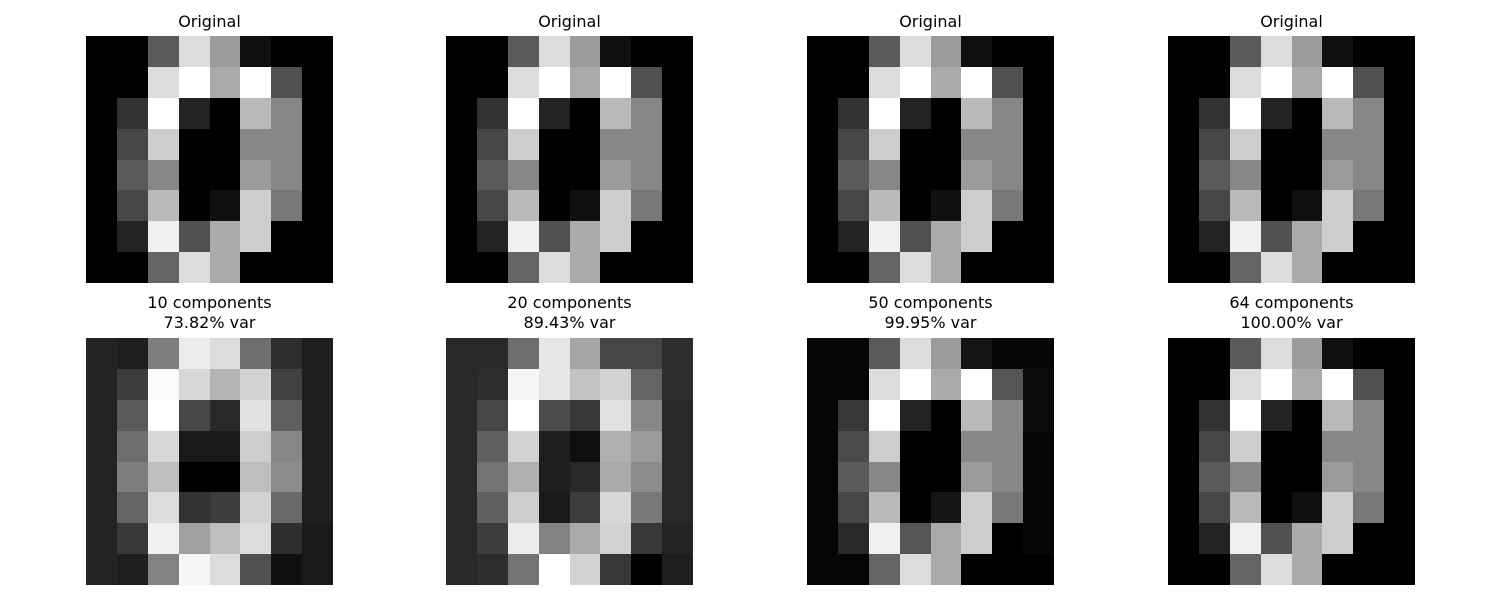  I want to click on pixel-r7-c6, so click(1008, 267).